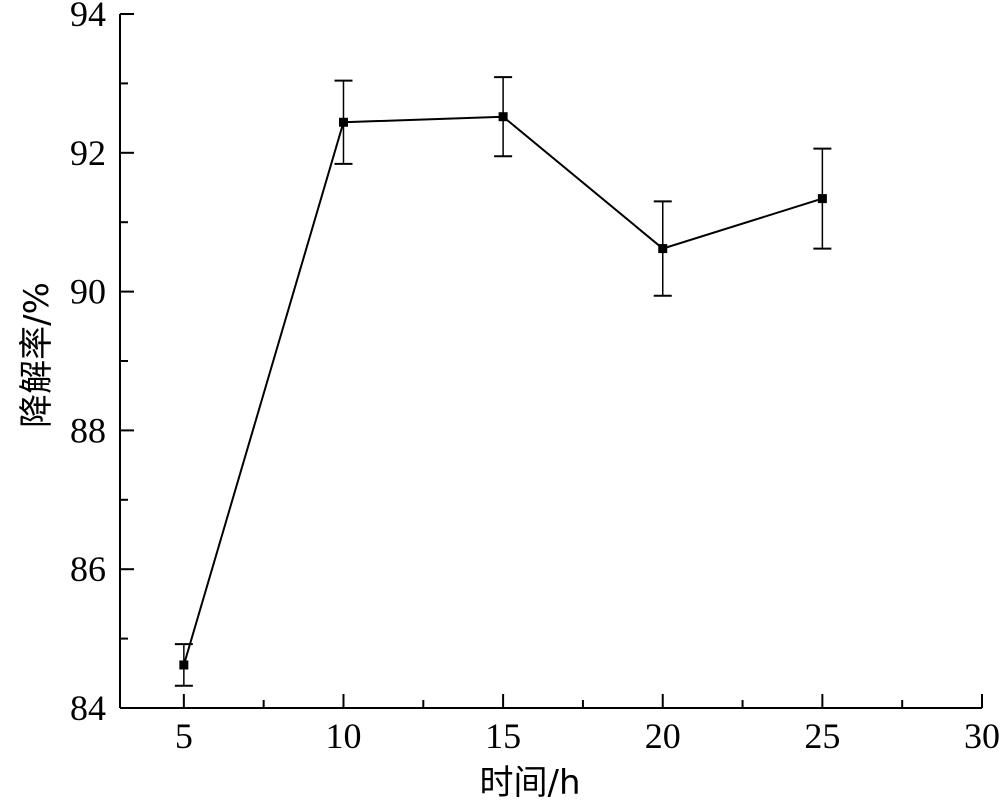  I want to click on x-tick-label: 5, so click(184, 736).